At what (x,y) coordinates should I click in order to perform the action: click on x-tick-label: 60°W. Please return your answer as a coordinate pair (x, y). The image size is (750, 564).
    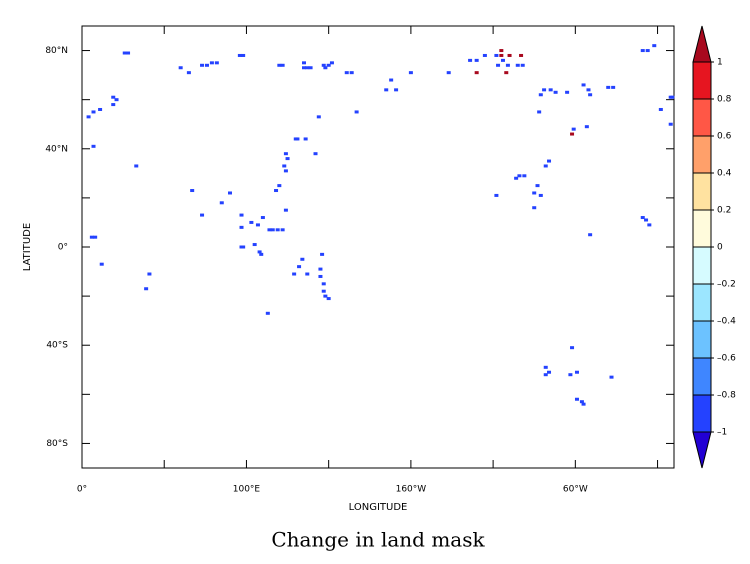
    Looking at the image, I should click on (575, 490).